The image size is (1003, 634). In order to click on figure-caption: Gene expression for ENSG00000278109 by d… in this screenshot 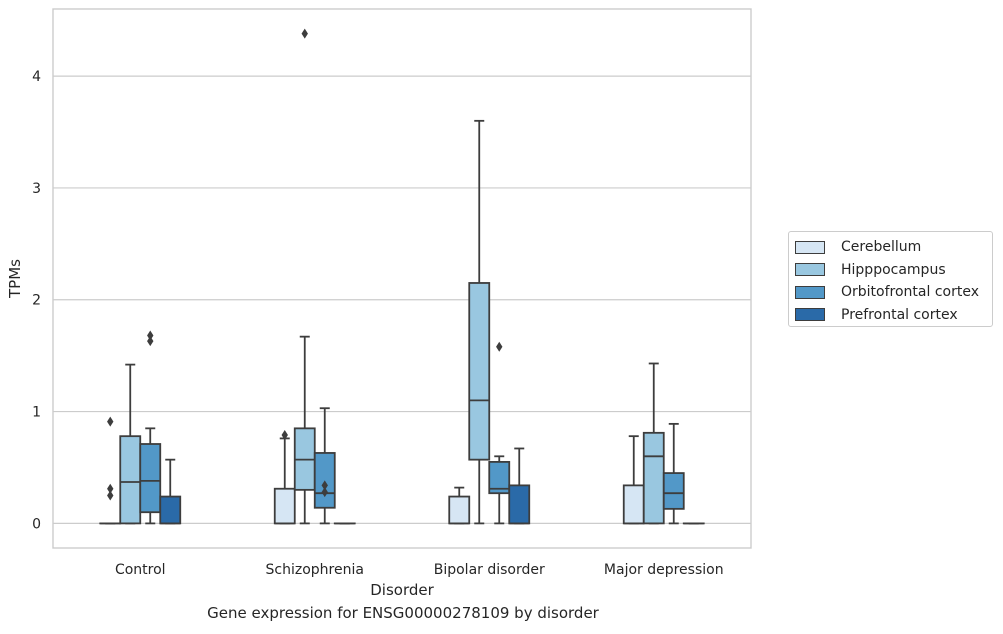, I will do `click(403, 613)`.